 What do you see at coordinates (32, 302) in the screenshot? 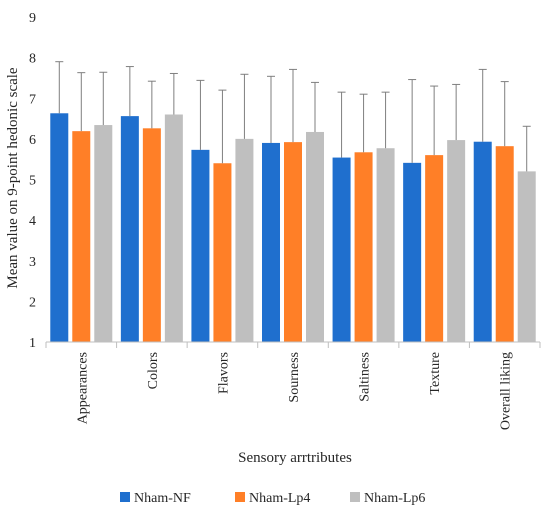
I see `y-tick-label: 2` at bounding box center [32, 302].